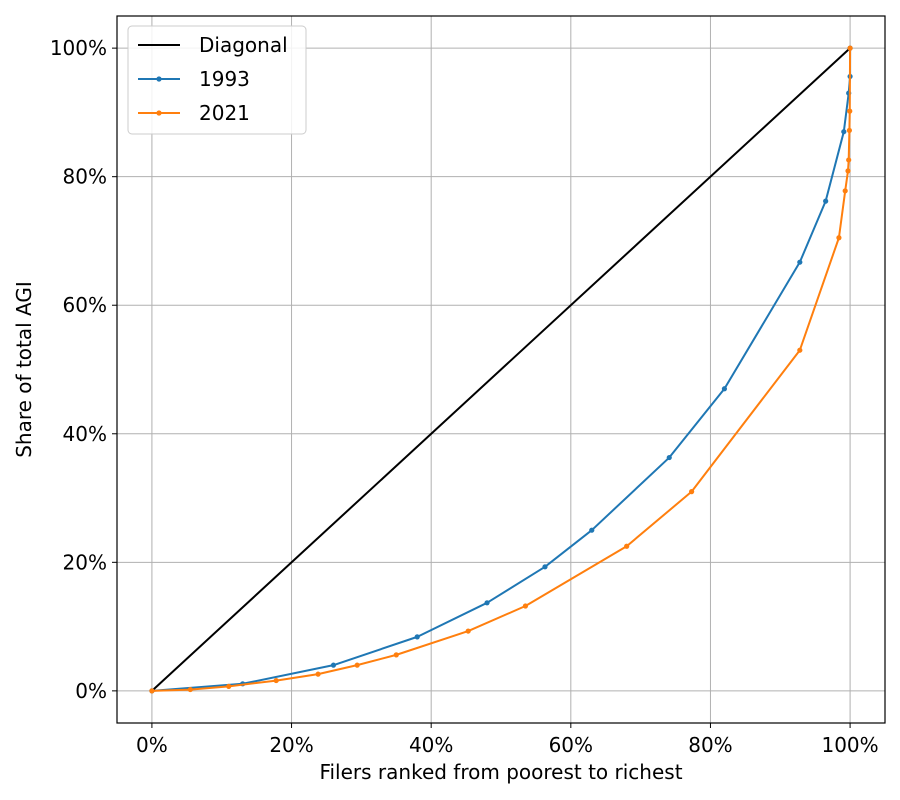  I want to click on y-tick-label: 20%, so click(85, 562).